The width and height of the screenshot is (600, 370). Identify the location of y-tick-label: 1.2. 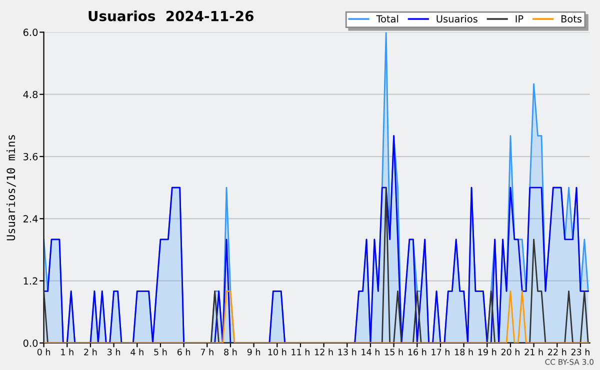
(31, 281).